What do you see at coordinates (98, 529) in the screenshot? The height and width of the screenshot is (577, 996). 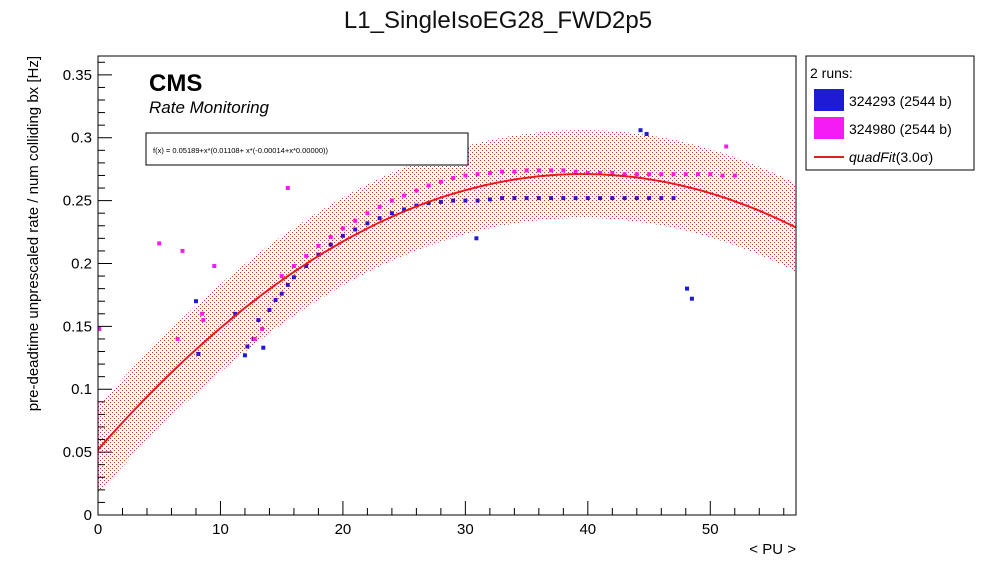 I see `x-tick-label: 0` at bounding box center [98, 529].